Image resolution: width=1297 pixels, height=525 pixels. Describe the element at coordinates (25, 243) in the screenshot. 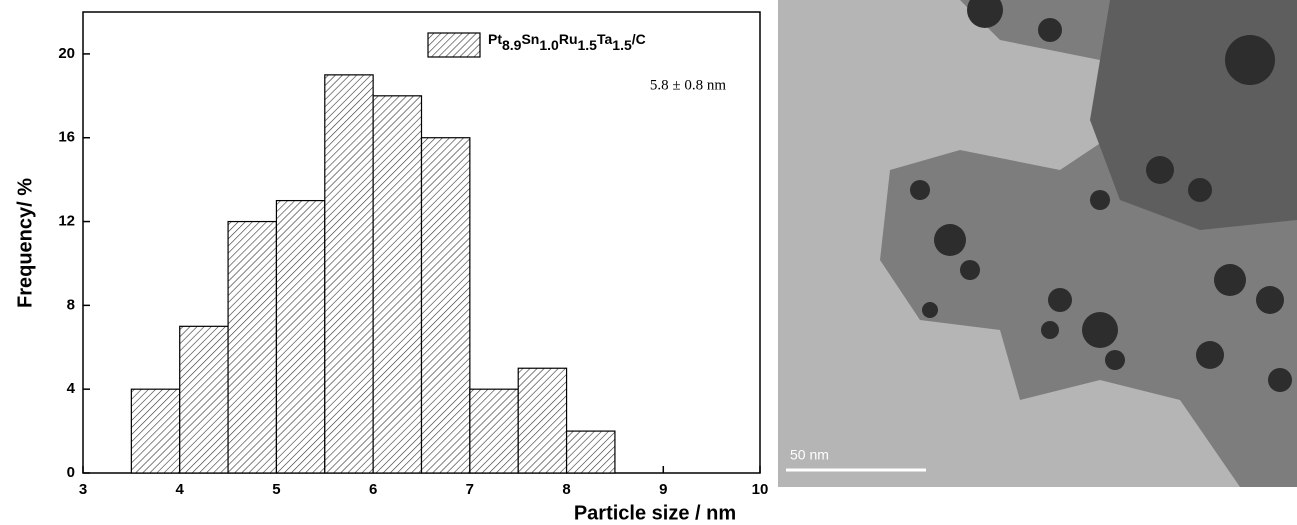

I see `y-axis-label: Frequency/ %` at that location.